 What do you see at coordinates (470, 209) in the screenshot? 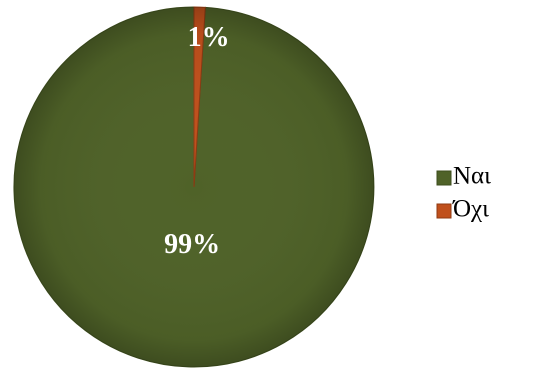
I see `legend-label-2: Όχι` at bounding box center [470, 209].